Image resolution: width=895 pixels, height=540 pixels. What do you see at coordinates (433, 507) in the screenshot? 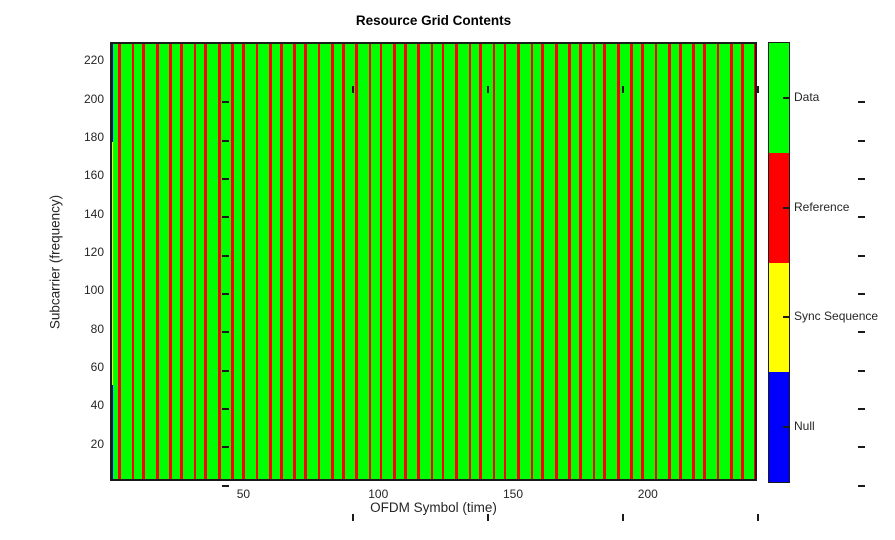
I see `x-axis-label: OFDM Symbol (time)` at bounding box center [433, 507].